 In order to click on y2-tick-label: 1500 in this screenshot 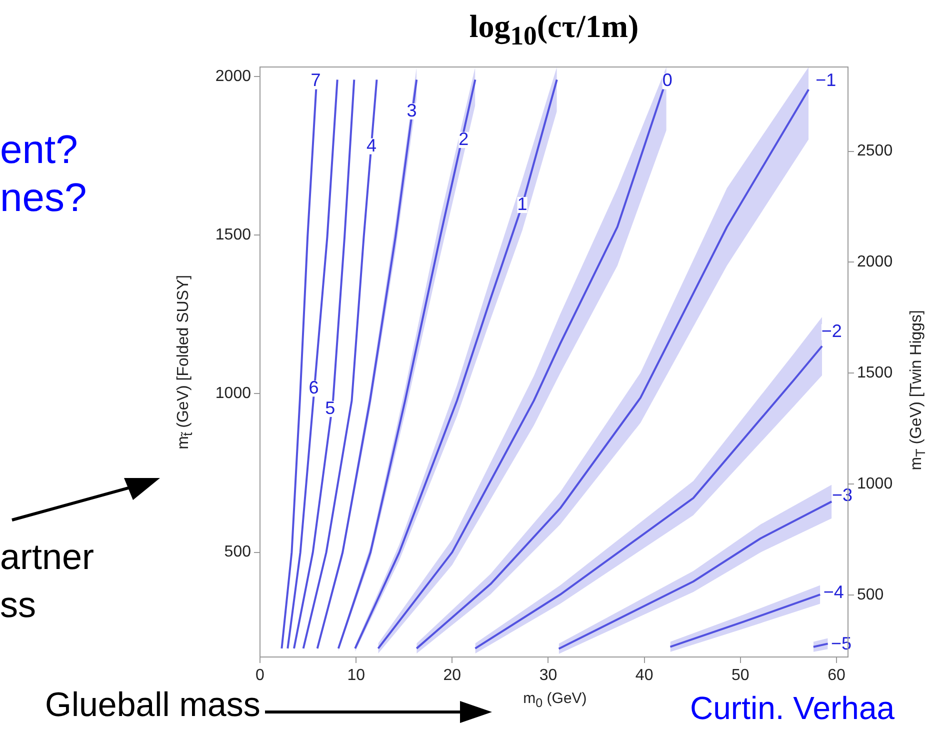, I will do `click(875, 373)`.